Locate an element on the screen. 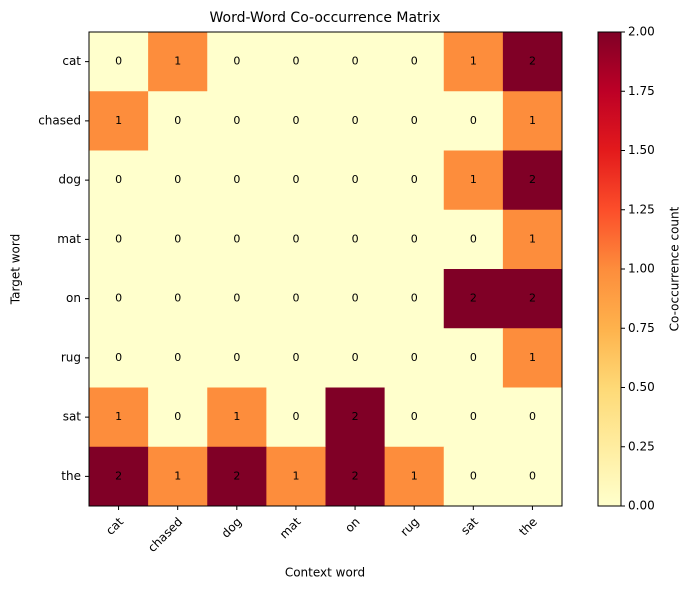  colorbar is located at coordinates (609, 269).